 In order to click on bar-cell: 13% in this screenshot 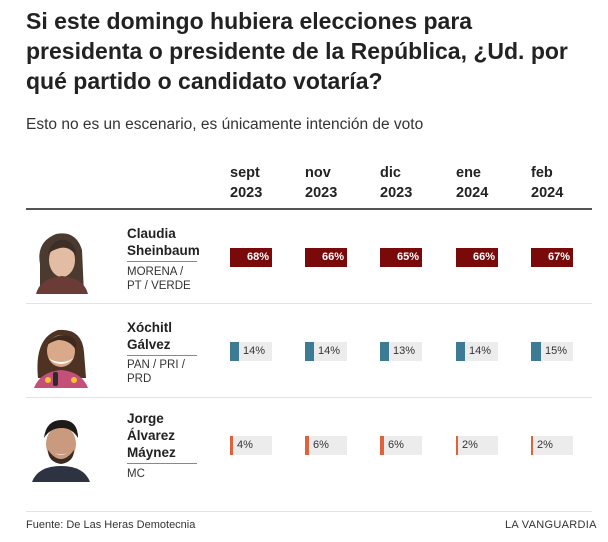, I will do `click(401, 351)`.